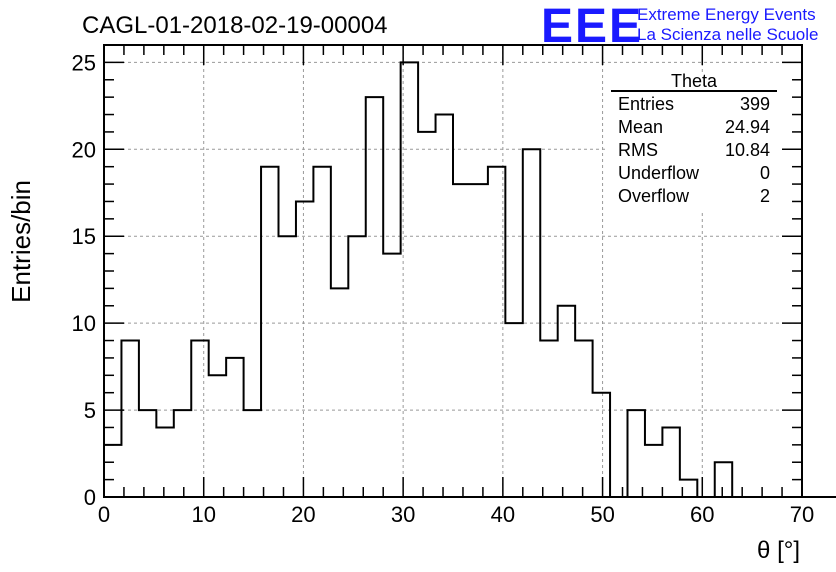 The height and width of the screenshot is (572, 836). Describe the element at coordinates (84, 236) in the screenshot. I see `y-tick-label: 15` at that location.